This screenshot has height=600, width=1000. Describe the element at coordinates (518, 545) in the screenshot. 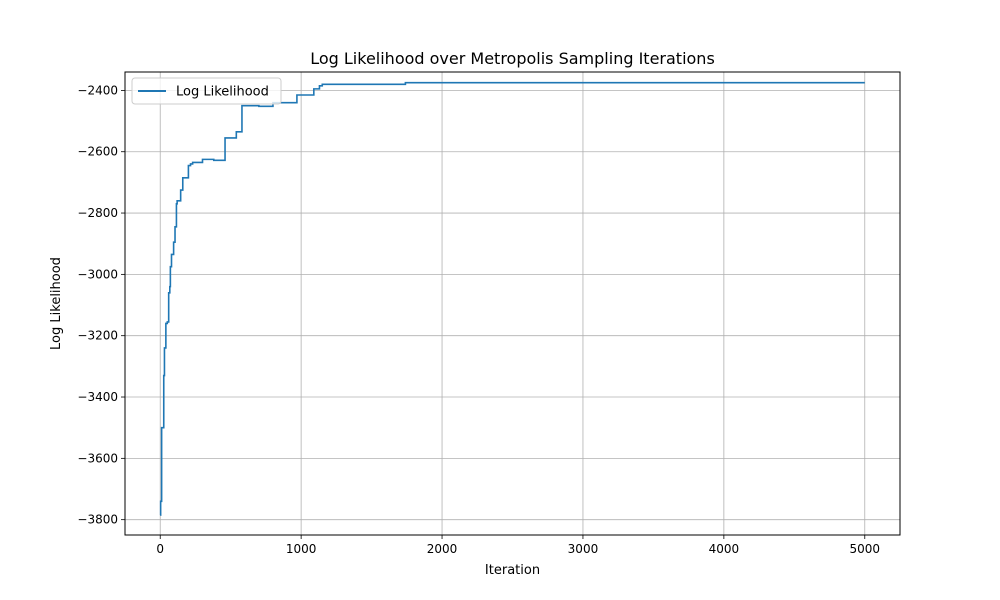

I see `x-axis-ticks: 0 1000 2000 3000 4000 5000` at that location.